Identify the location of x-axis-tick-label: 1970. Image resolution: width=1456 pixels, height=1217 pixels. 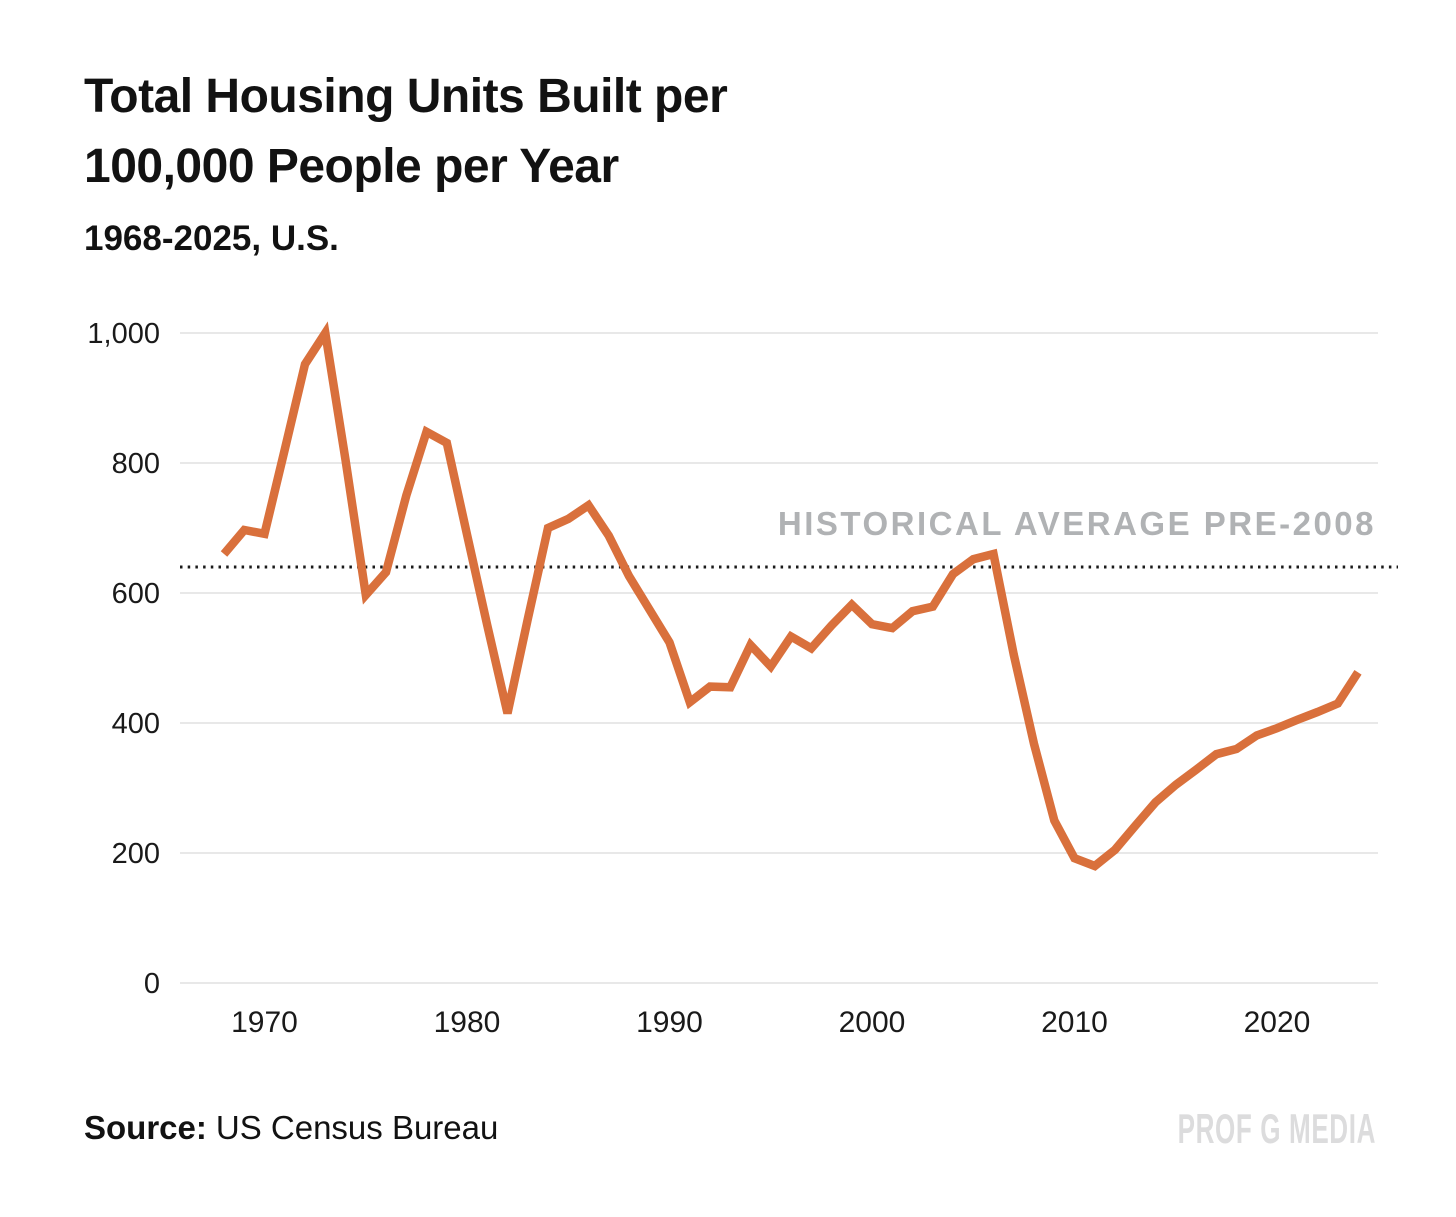
(264, 1022).